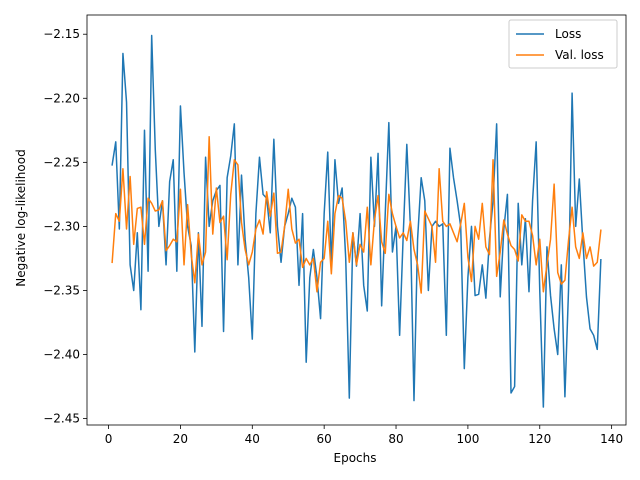 The height and width of the screenshot is (480, 640). What do you see at coordinates (61, 290) in the screenshot?
I see `y-tick-label: −2.35` at bounding box center [61, 290].